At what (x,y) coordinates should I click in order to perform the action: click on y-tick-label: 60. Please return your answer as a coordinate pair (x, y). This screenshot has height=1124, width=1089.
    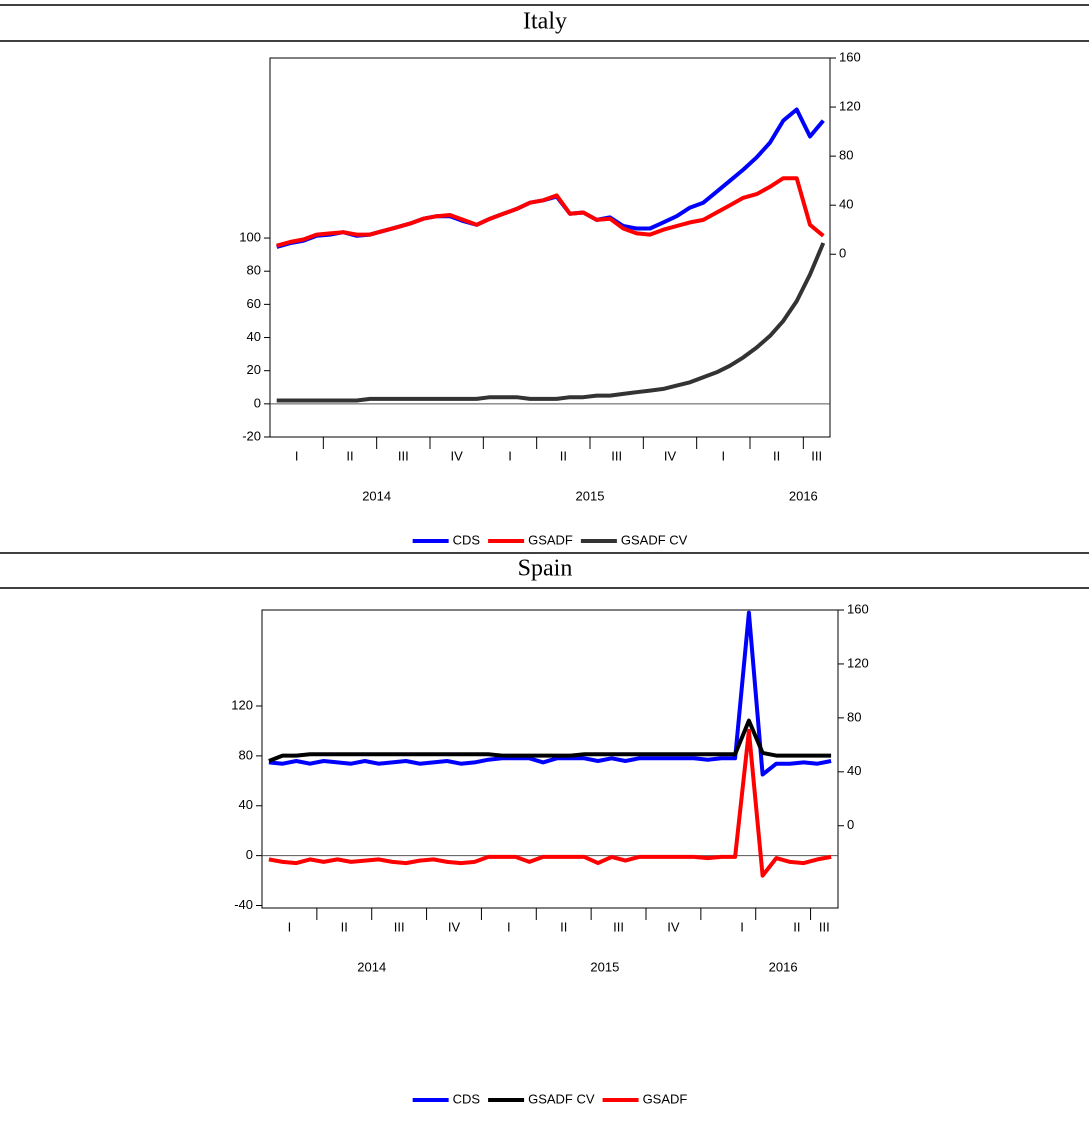
    Looking at the image, I should click on (254, 303).